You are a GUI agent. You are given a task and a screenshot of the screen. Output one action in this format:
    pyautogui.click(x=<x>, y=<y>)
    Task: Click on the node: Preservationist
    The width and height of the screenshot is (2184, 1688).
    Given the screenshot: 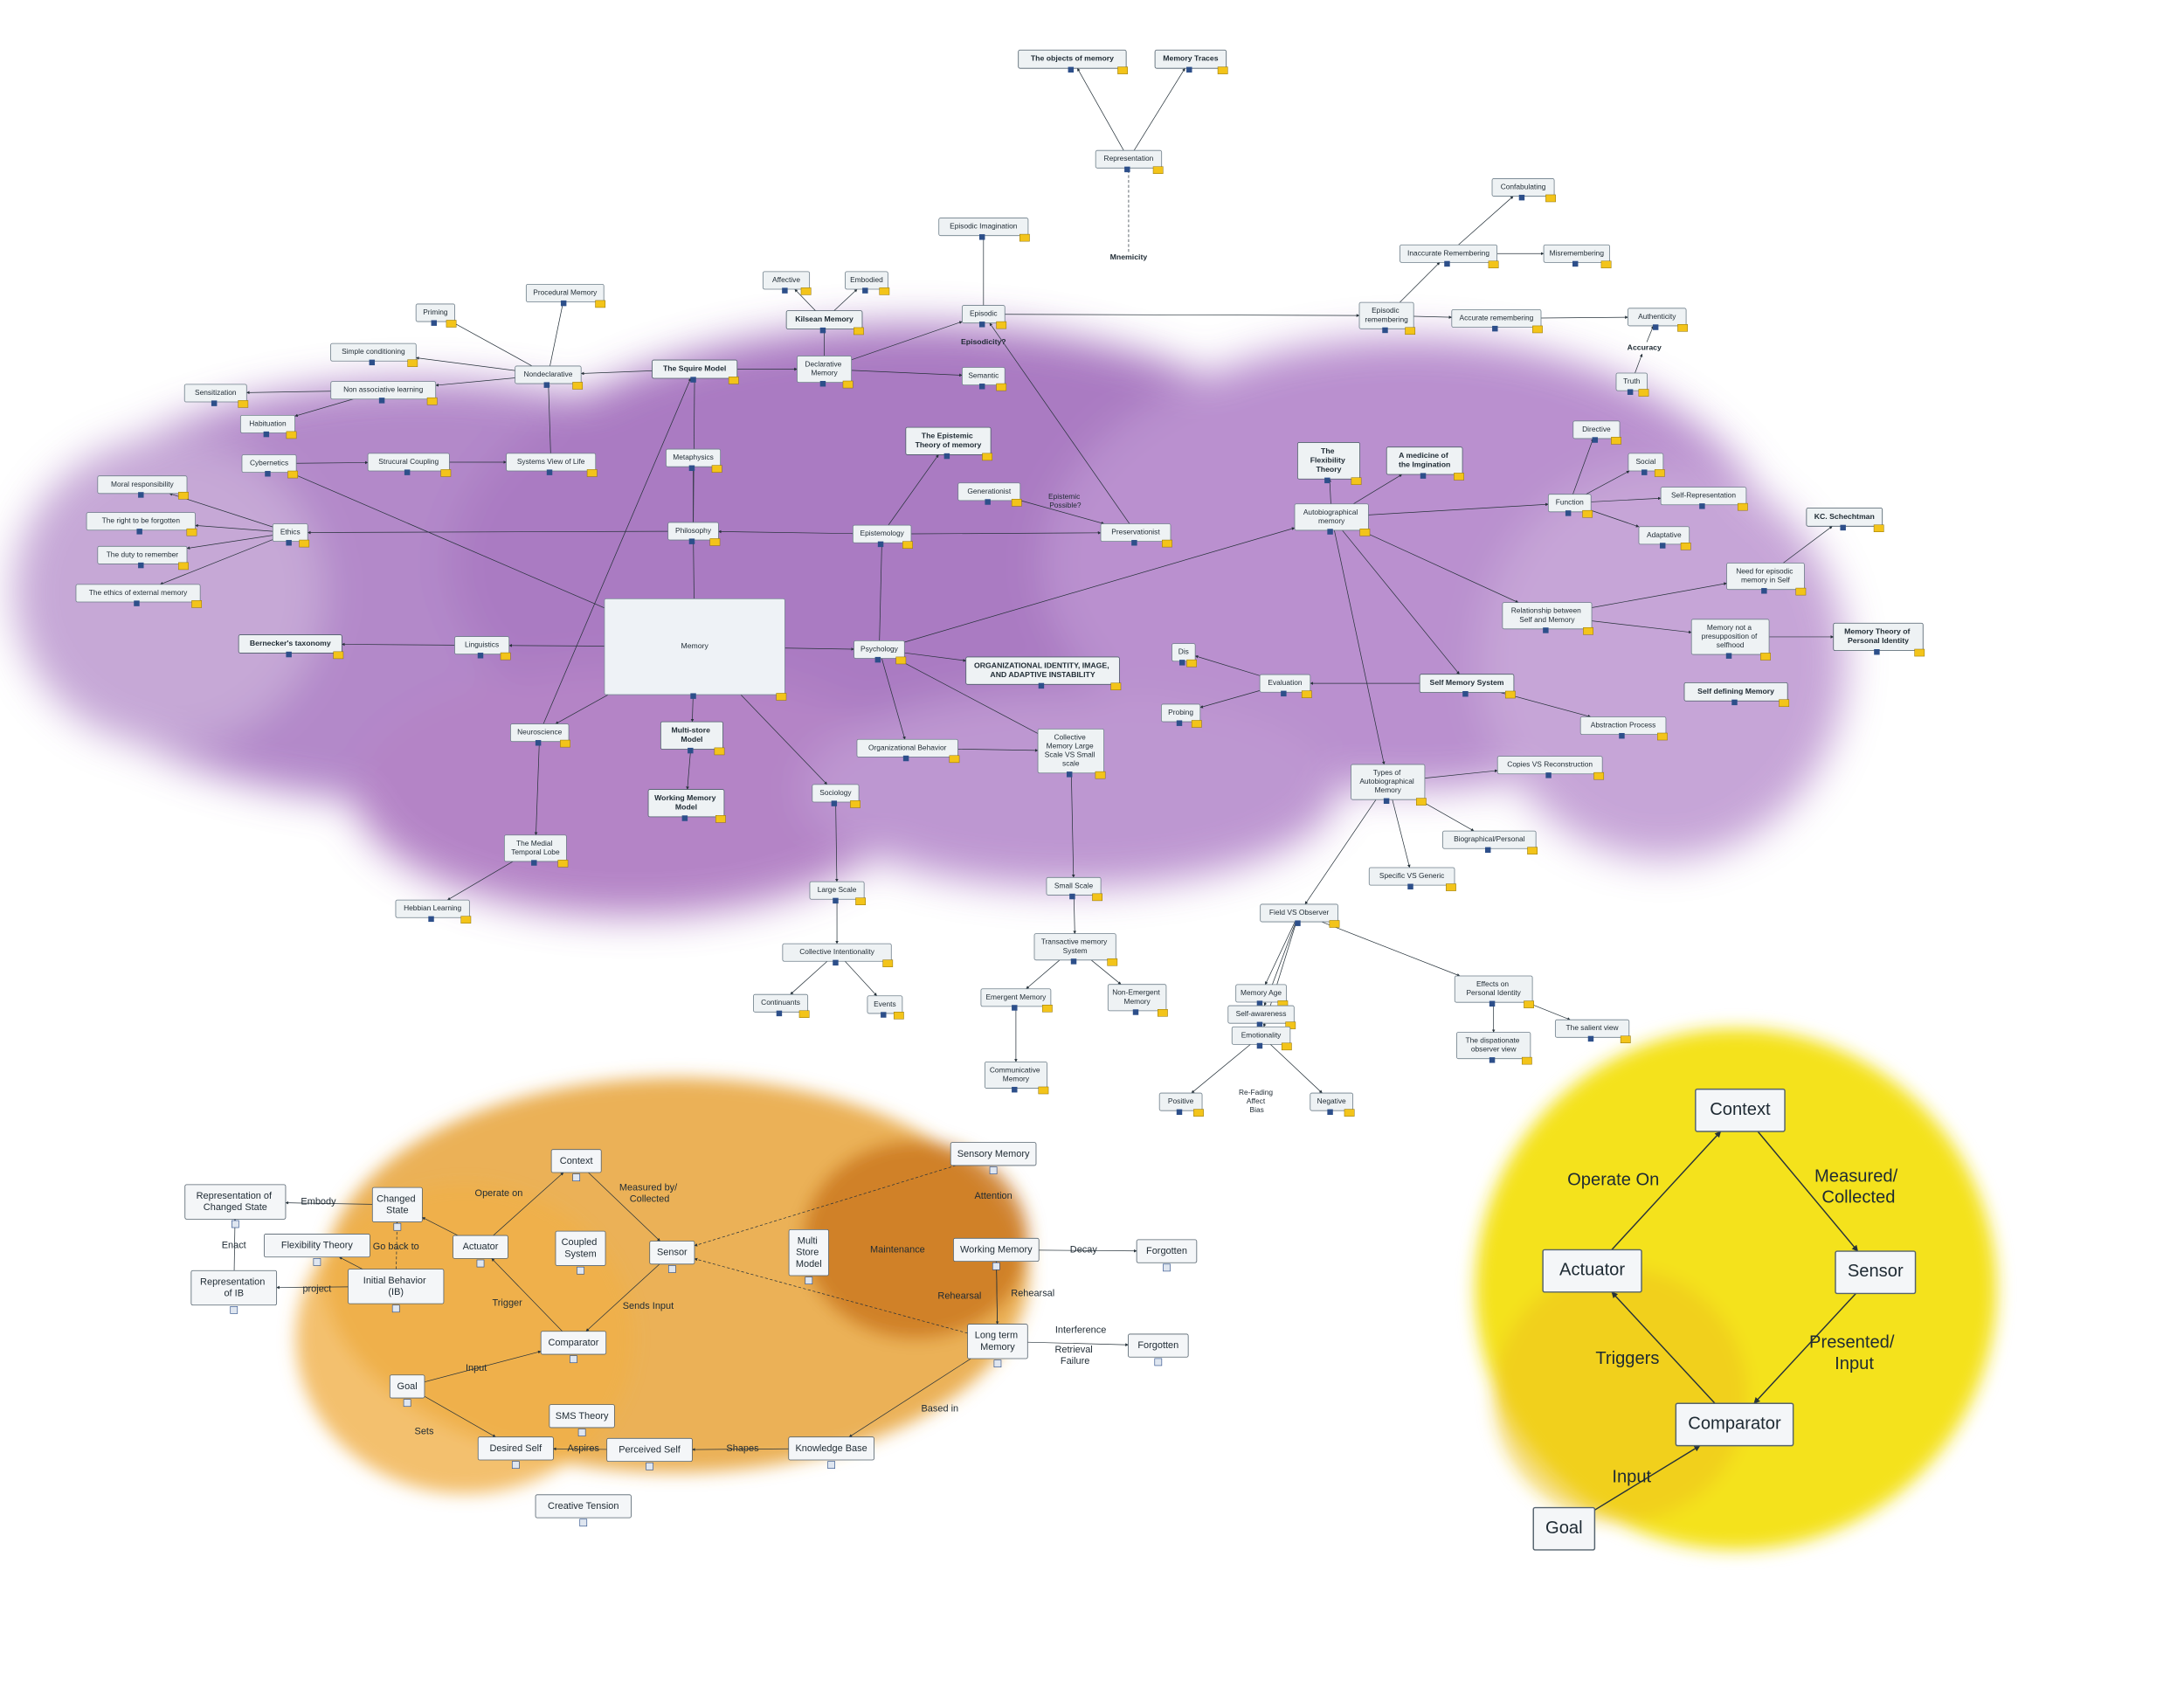 What is the action you would take?
    pyautogui.click(x=1136, y=535)
    